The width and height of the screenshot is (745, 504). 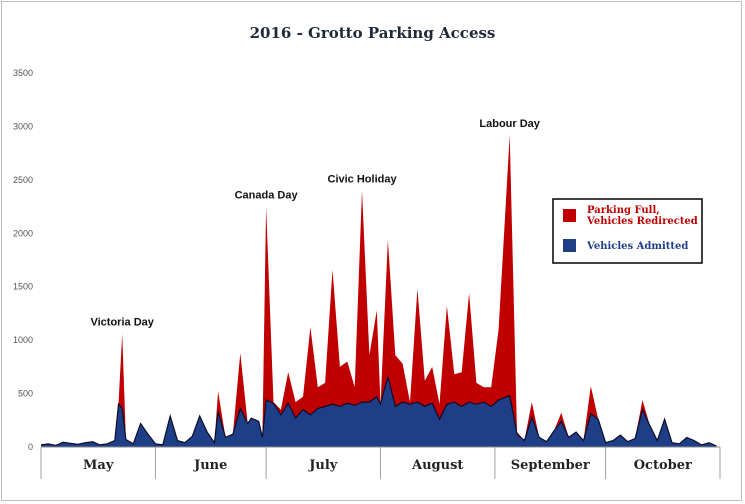 What do you see at coordinates (267, 196) in the screenshot?
I see `annotation-canada-day: Canada Day` at bounding box center [267, 196].